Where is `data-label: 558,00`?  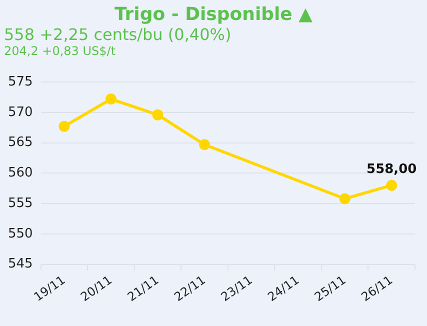 data-label: 558,00 is located at coordinates (391, 170).